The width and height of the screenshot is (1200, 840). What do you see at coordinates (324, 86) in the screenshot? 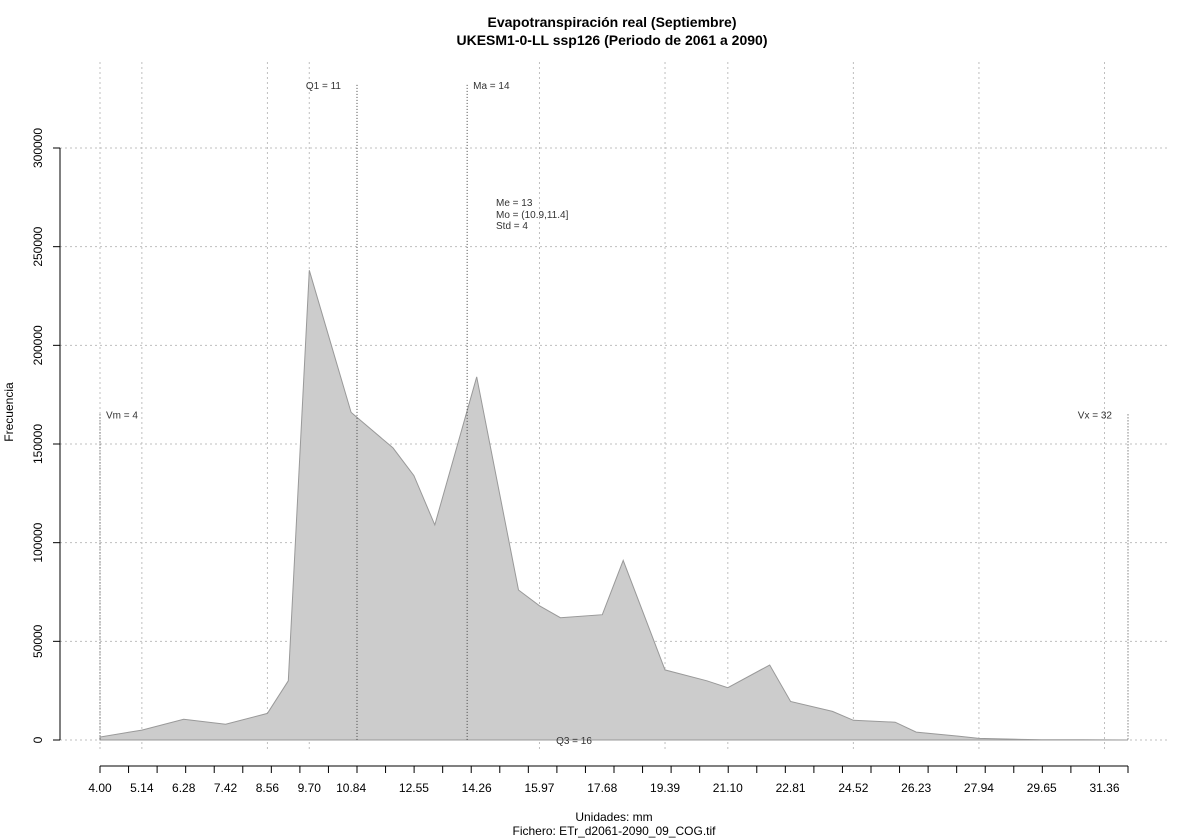
I see `marker-label-q1: Q1 = 11` at bounding box center [324, 86].